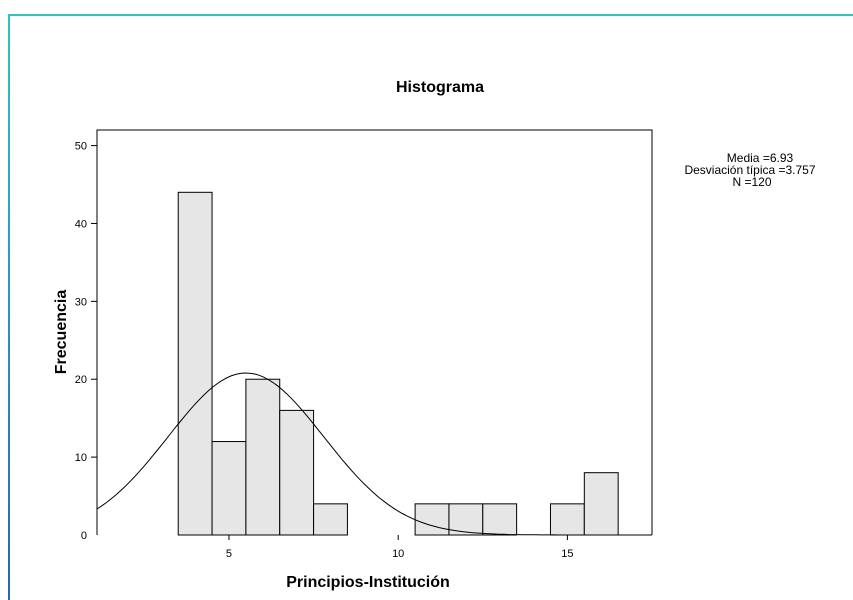 The image size is (853, 600). Describe the element at coordinates (751, 182) in the screenshot. I see `stat-n: N =120` at that location.